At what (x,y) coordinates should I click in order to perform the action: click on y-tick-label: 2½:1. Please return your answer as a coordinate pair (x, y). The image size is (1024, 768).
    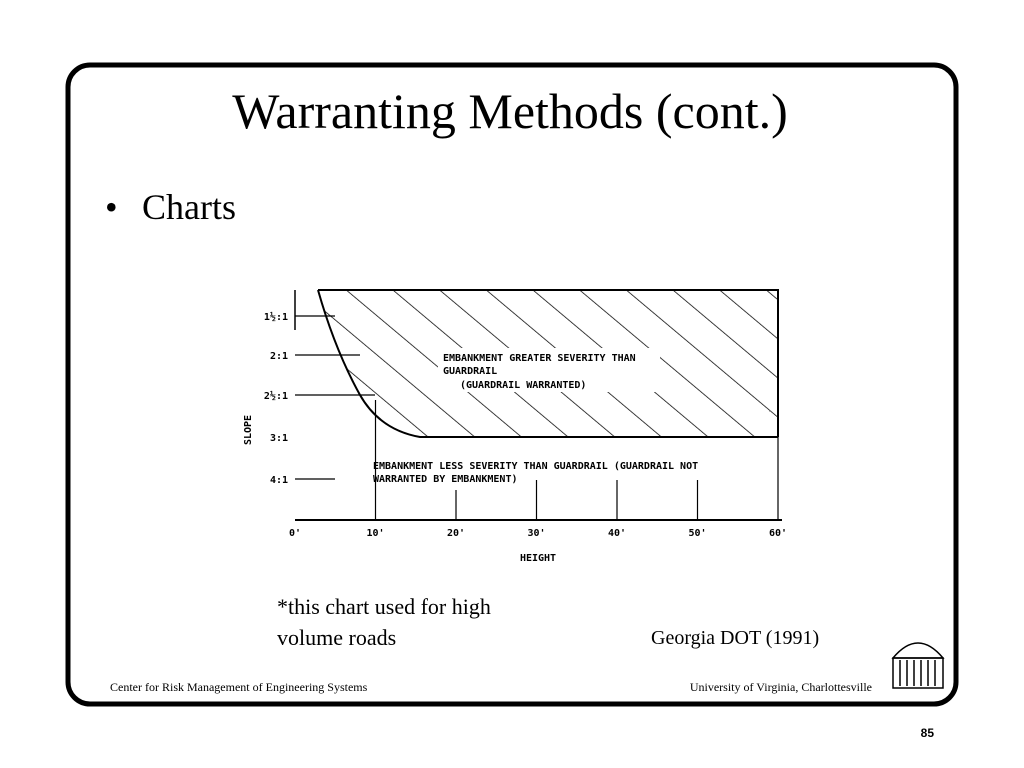
    Looking at the image, I should click on (276, 396).